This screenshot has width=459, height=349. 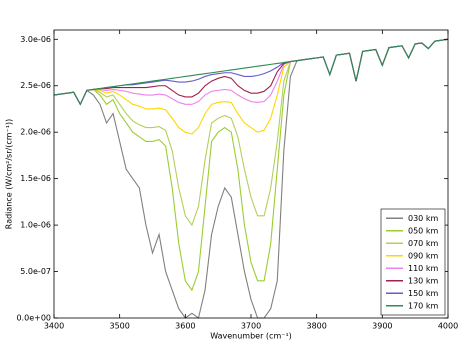 What do you see at coordinates (382, 326) in the screenshot?
I see `x-tick-label: 3900` at bounding box center [382, 326].